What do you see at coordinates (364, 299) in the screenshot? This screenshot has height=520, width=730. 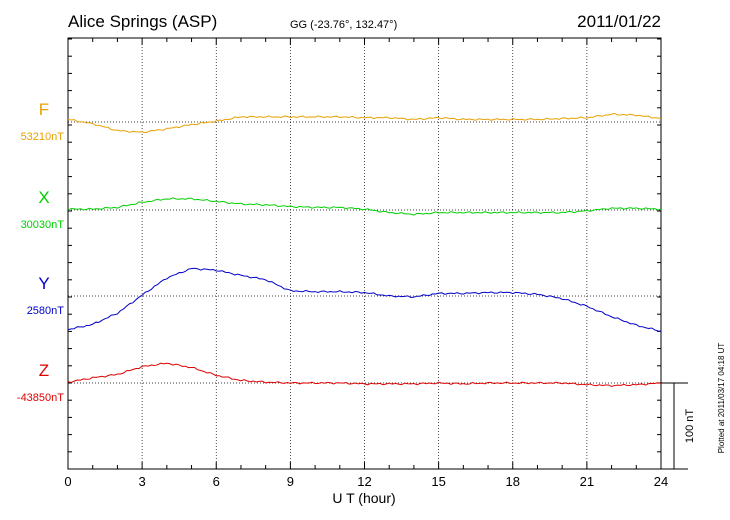 I see `series-line-Y` at bounding box center [364, 299].